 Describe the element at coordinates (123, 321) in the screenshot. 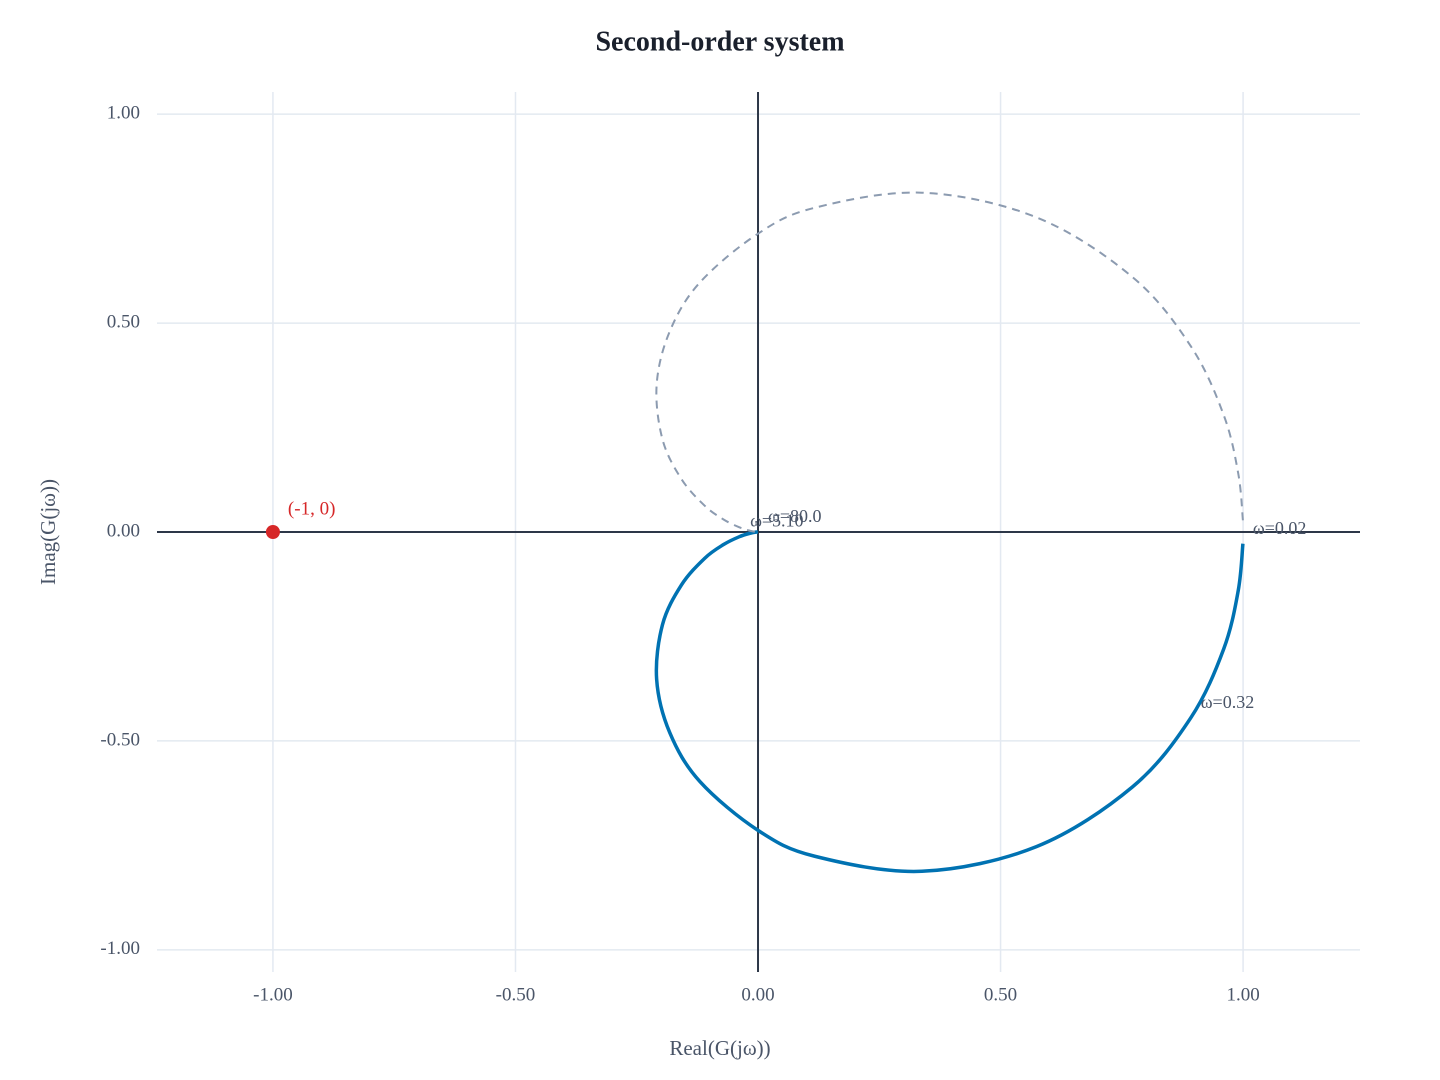

I see `y-tick-label: 0.50` at that location.